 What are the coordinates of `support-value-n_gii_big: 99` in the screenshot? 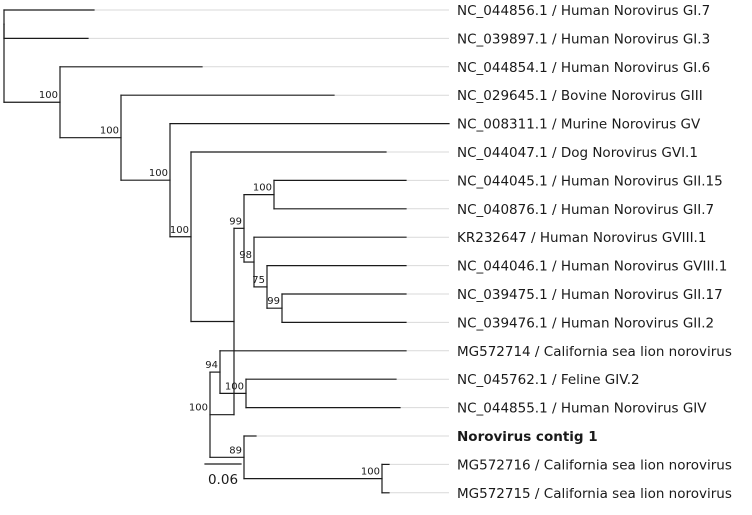 It's located at (235, 221).